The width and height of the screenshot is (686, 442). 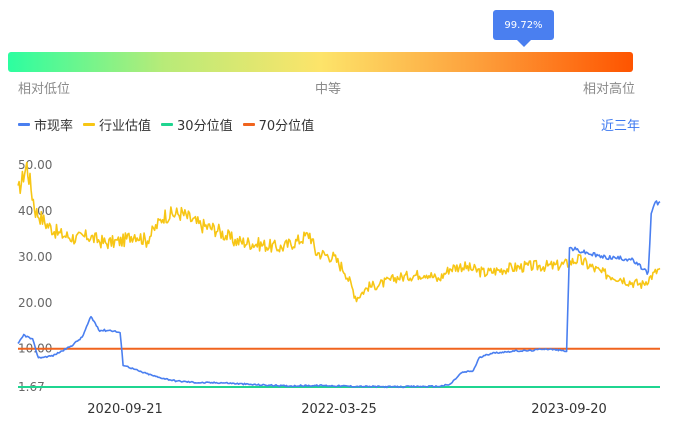 What do you see at coordinates (24, 124) in the screenshot?
I see `legend-swatch-pcf` at bounding box center [24, 124].